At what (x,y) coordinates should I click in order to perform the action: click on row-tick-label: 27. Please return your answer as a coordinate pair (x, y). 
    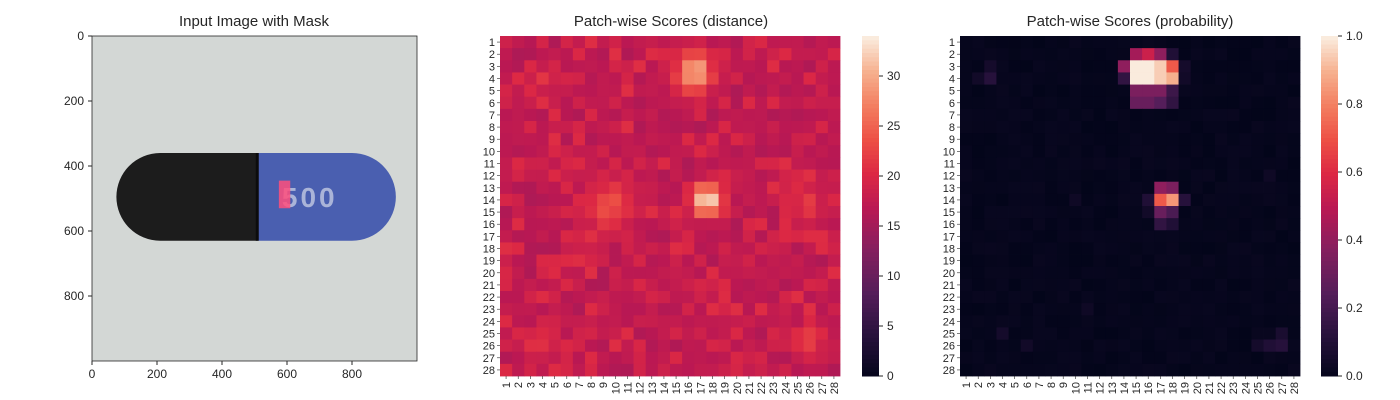
    Looking at the image, I should click on (489, 359).